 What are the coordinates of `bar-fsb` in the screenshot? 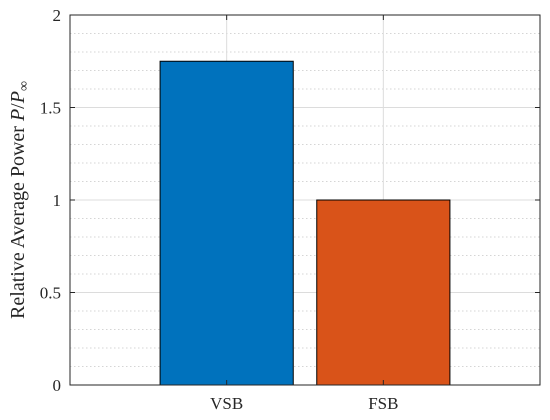 It's located at (383, 292).